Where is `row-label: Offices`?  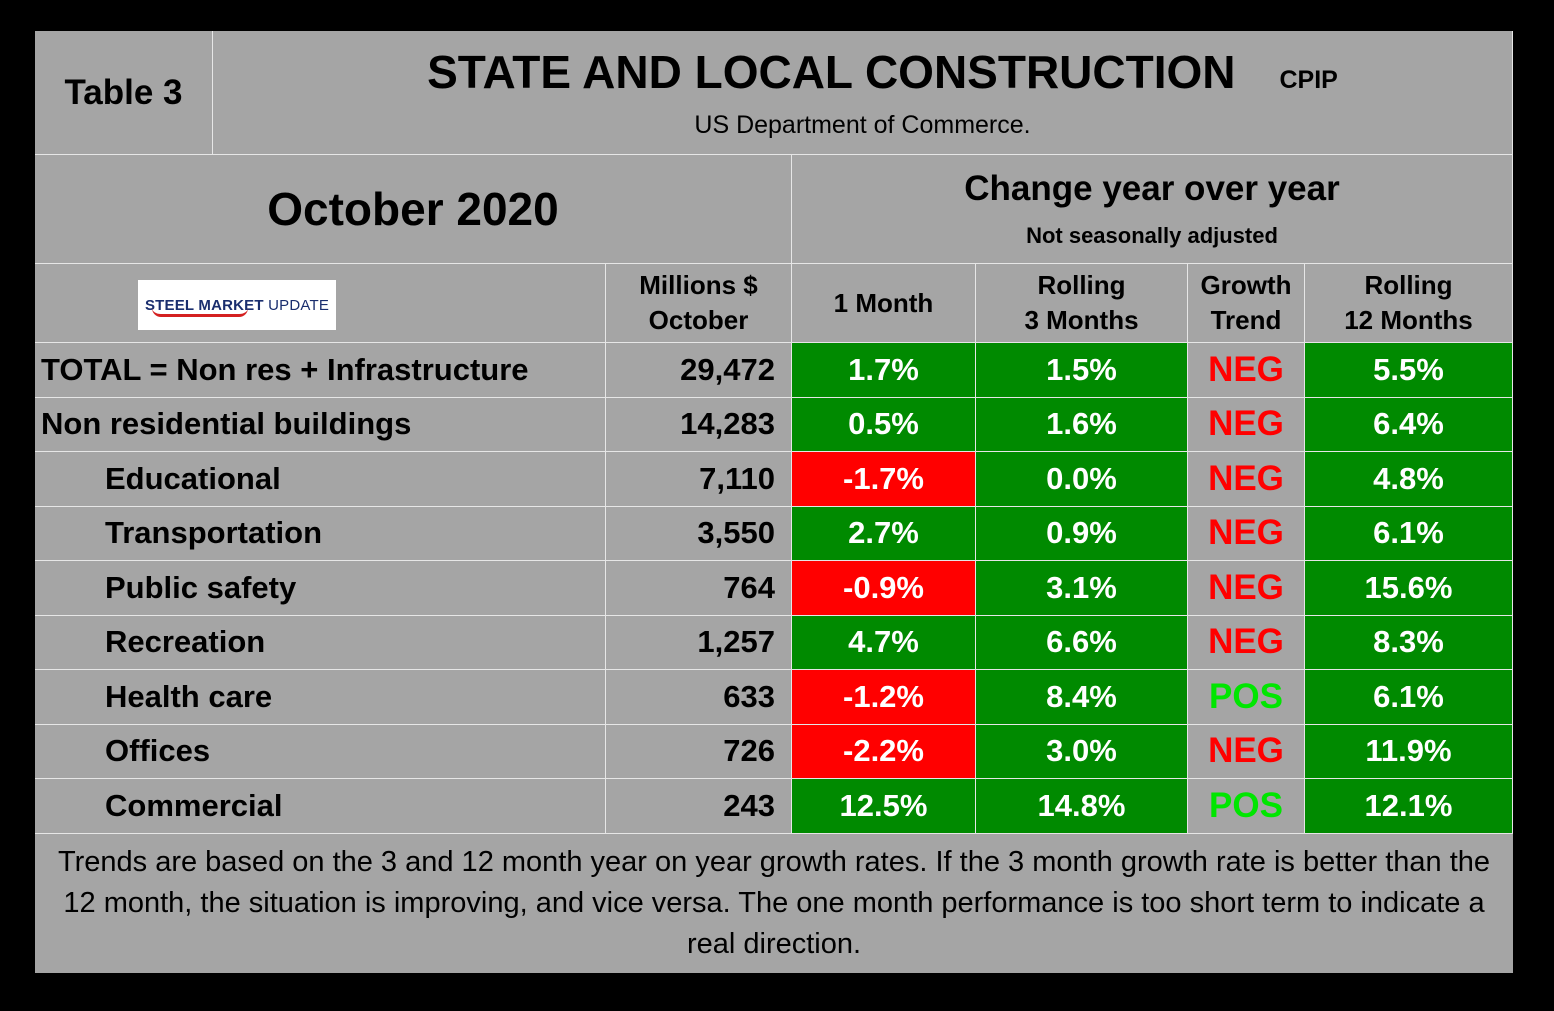 row-label: Offices is located at coordinates (320, 751).